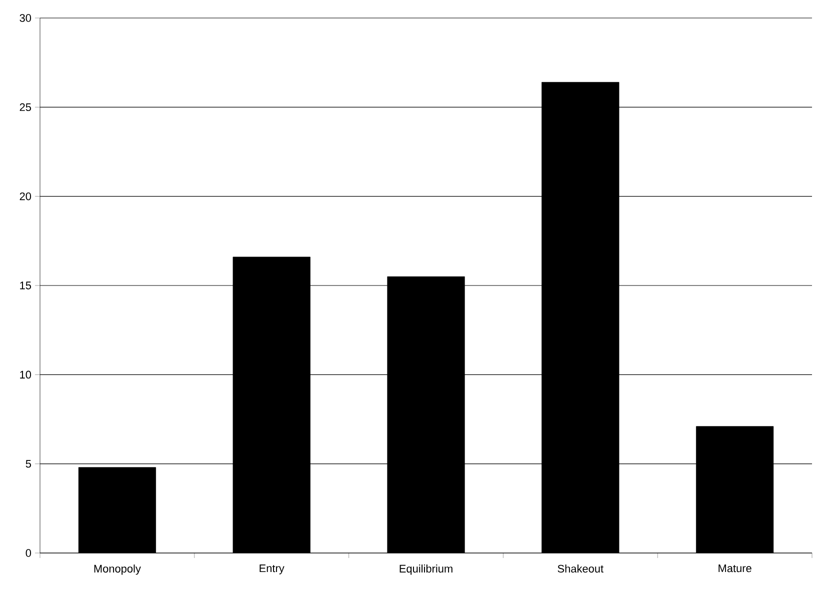 The image size is (822, 602). What do you see at coordinates (29, 553) in the screenshot?
I see `y-tick-label: 0` at bounding box center [29, 553].